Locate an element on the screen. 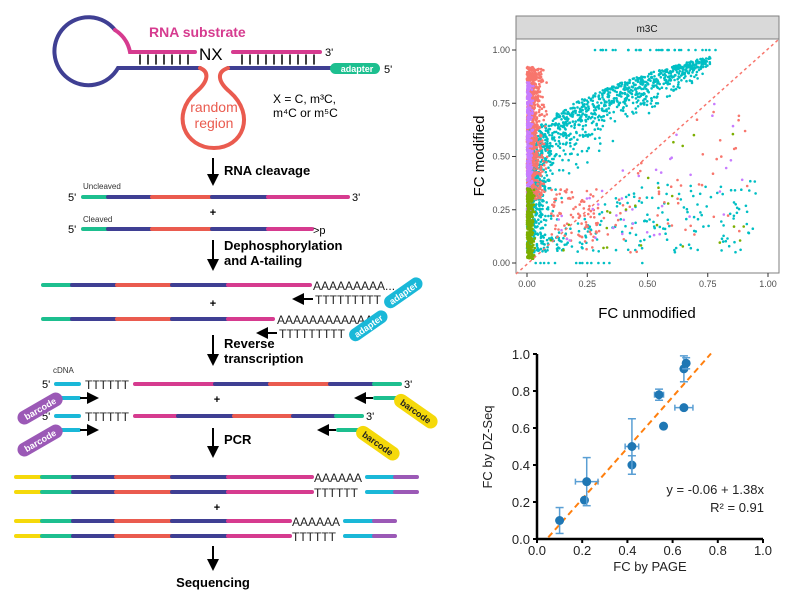  cyclic-phosphate-label: >p is located at coordinates (319, 231).